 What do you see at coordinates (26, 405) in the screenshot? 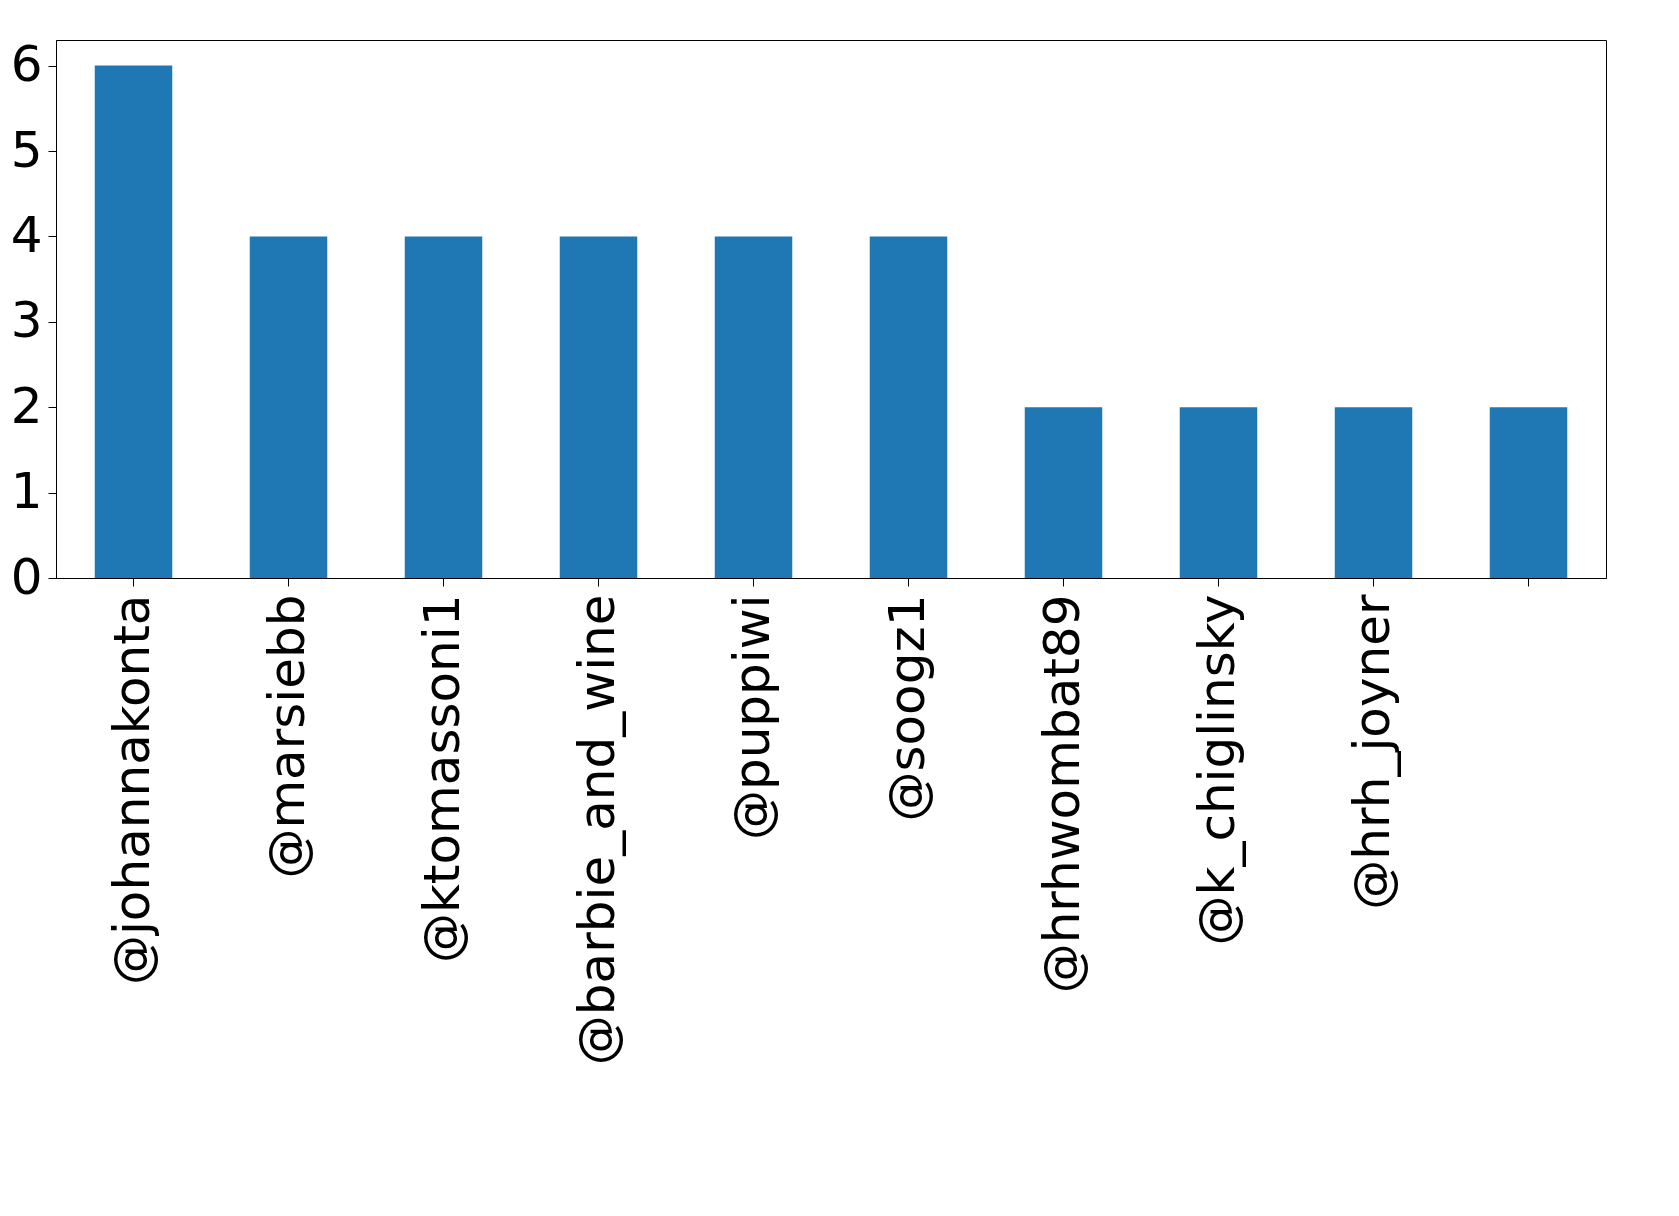
I see `y-tick-label: 2` at bounding box center [26, 405].